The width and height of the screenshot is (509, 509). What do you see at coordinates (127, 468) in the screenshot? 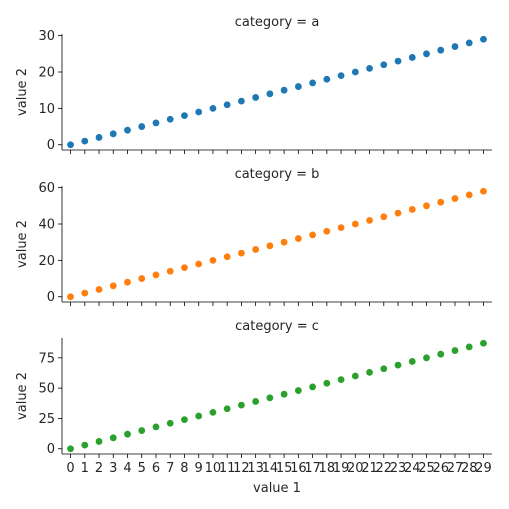
I see `x-tick-label: 4` at bounding box center [127, 468].